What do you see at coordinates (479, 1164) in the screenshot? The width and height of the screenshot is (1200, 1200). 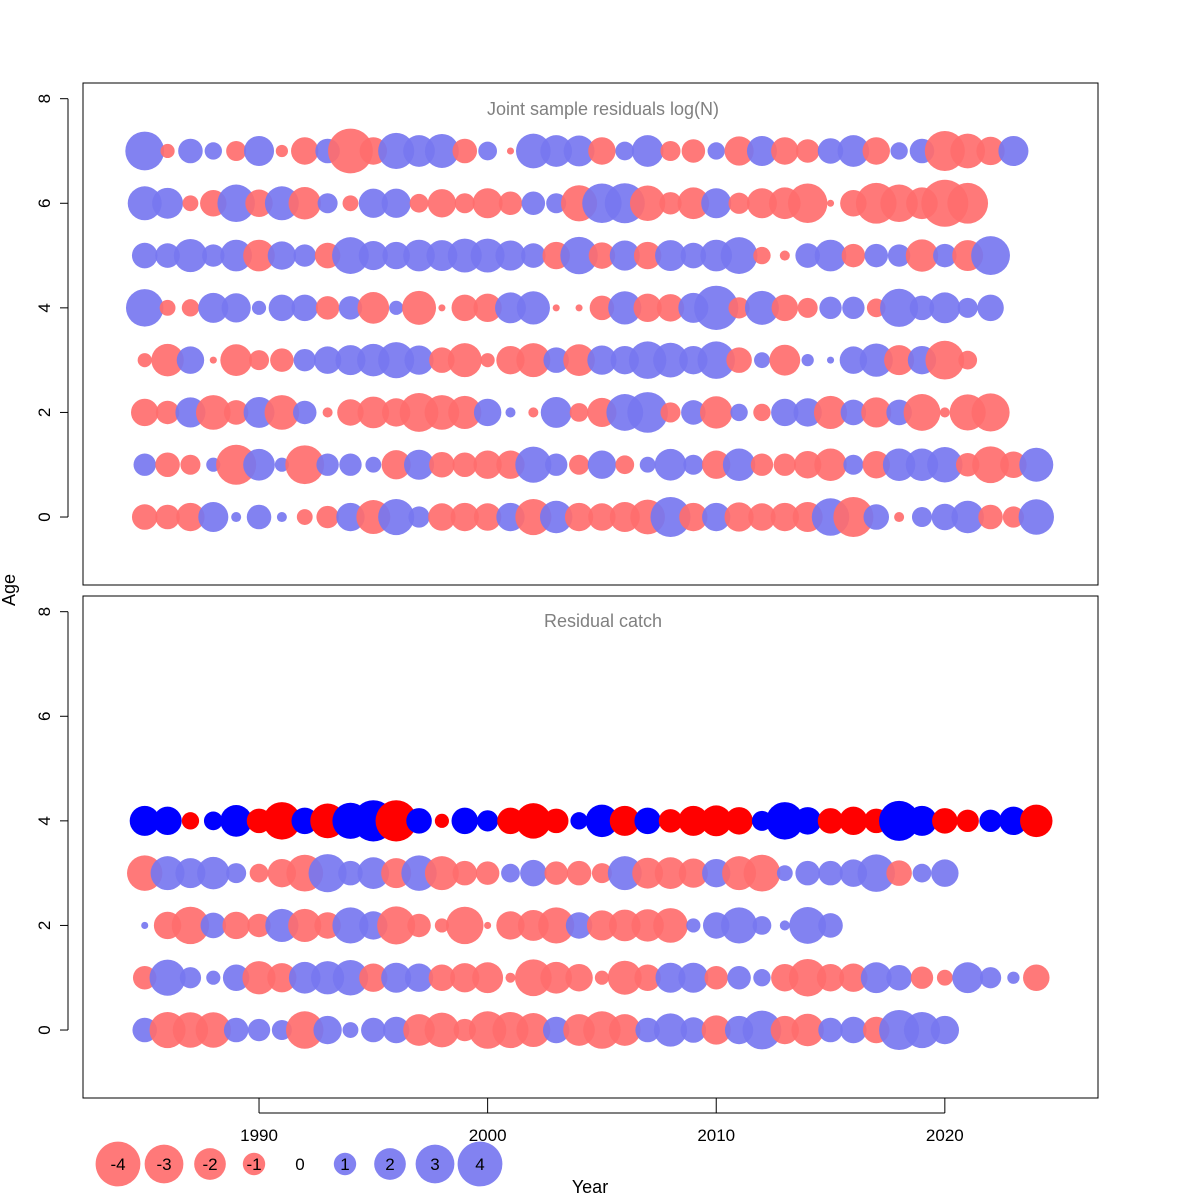 I see `legend-label: 4` at bounding box center [479, 1164].